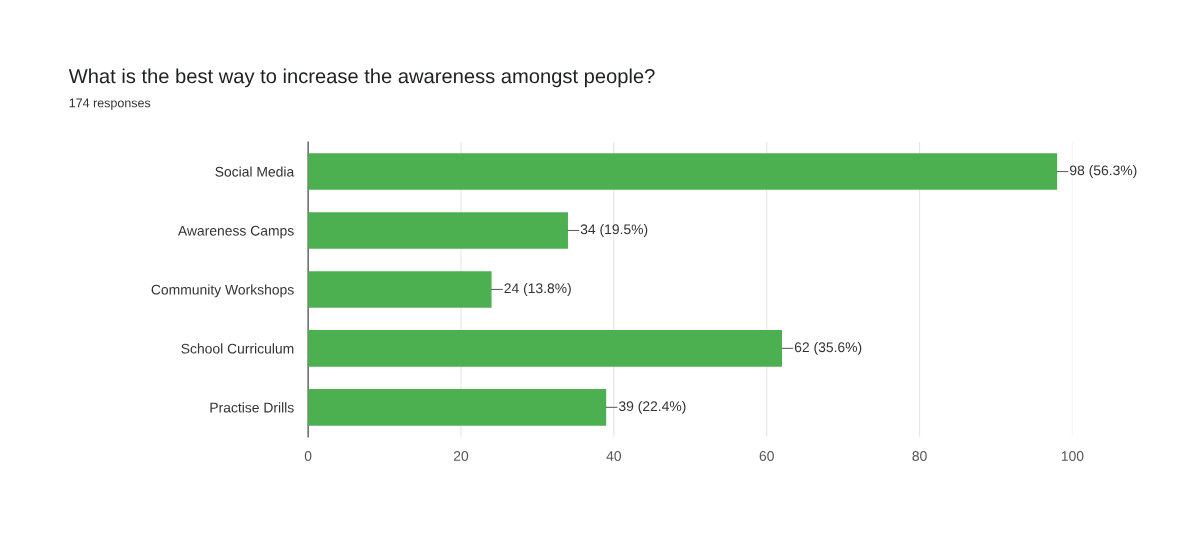 This screenshot has width=1185, height=536. What do you see at coordinates (919, 456) in the screenshot?
I see `x-tick-label: 80` at bounding box center [919, 456].